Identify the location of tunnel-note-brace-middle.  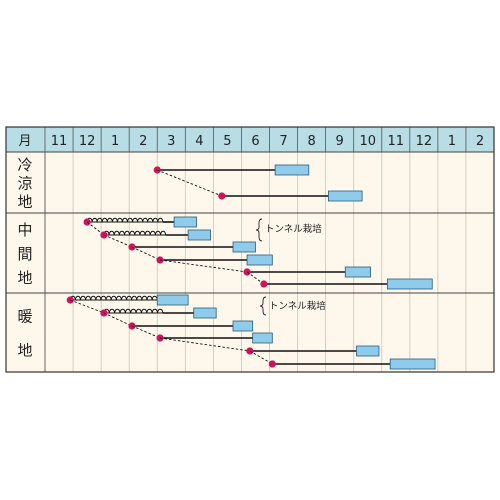
(259, 230).